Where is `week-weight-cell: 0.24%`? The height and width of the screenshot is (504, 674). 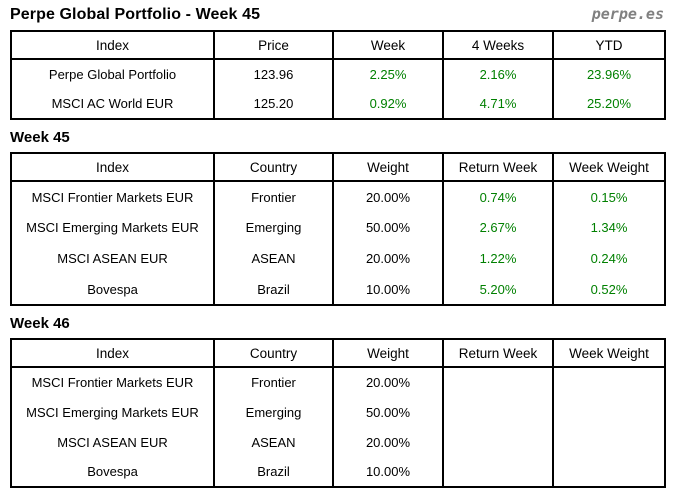 week-weight-cell: 0.24% is located at coordinates (609, 258).